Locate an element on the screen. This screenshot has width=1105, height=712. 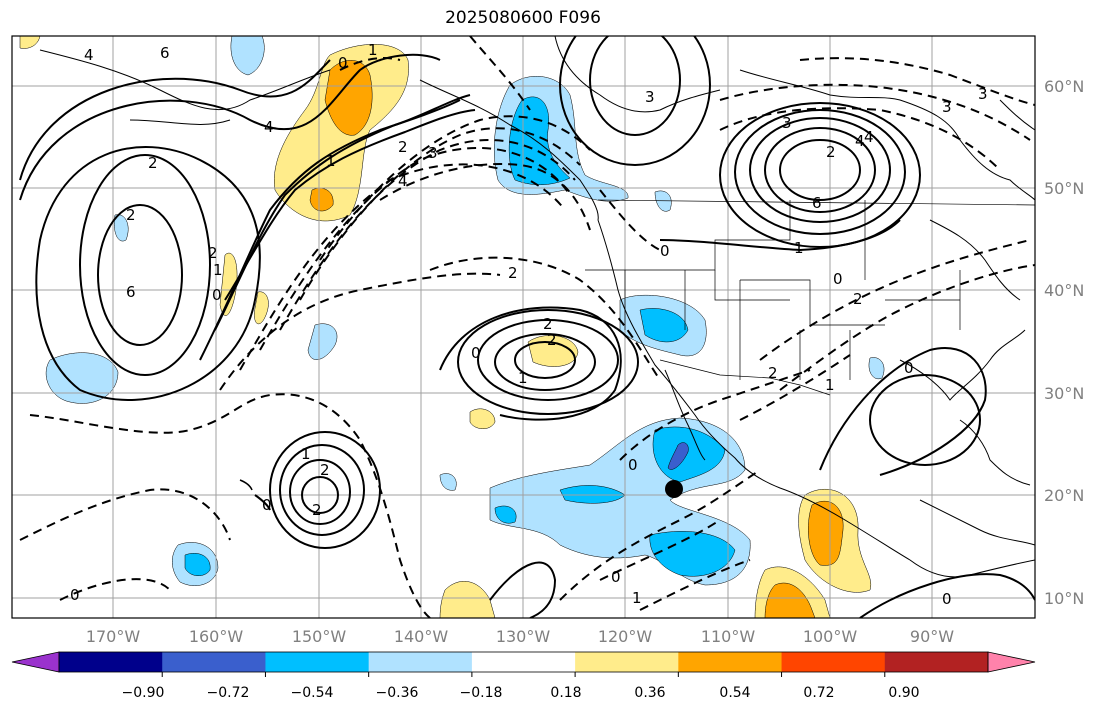
contour-label: 6 is located at coordinates (165, 53).